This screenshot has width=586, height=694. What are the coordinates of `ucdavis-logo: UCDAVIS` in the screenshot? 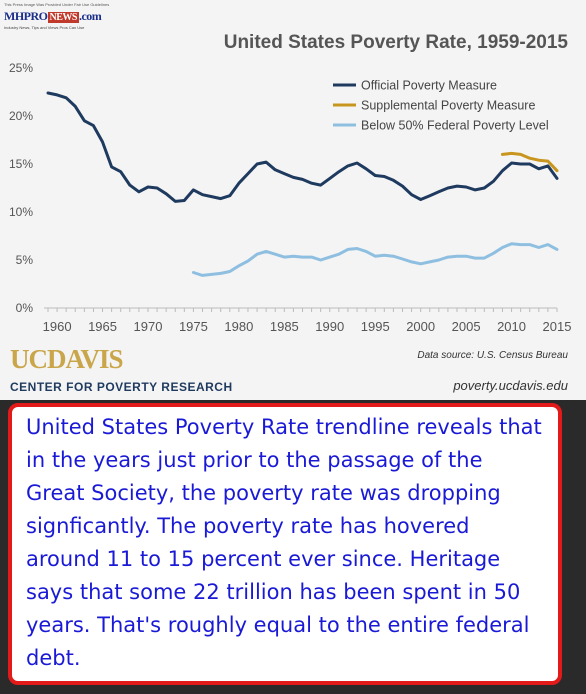 It's located at (67, 359).